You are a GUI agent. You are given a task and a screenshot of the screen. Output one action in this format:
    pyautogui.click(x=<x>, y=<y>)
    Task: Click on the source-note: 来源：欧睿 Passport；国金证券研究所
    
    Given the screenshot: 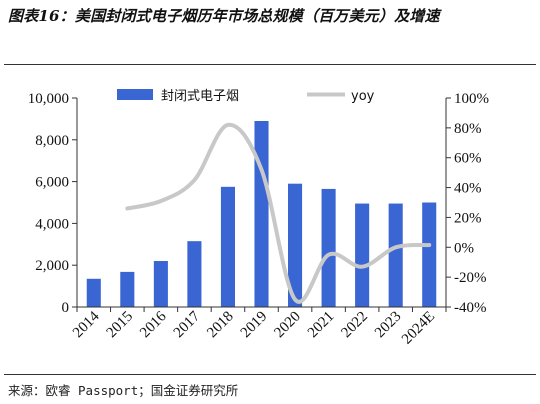 What is the action you would take?
    pyautogui.click(x=123, y=390)
    